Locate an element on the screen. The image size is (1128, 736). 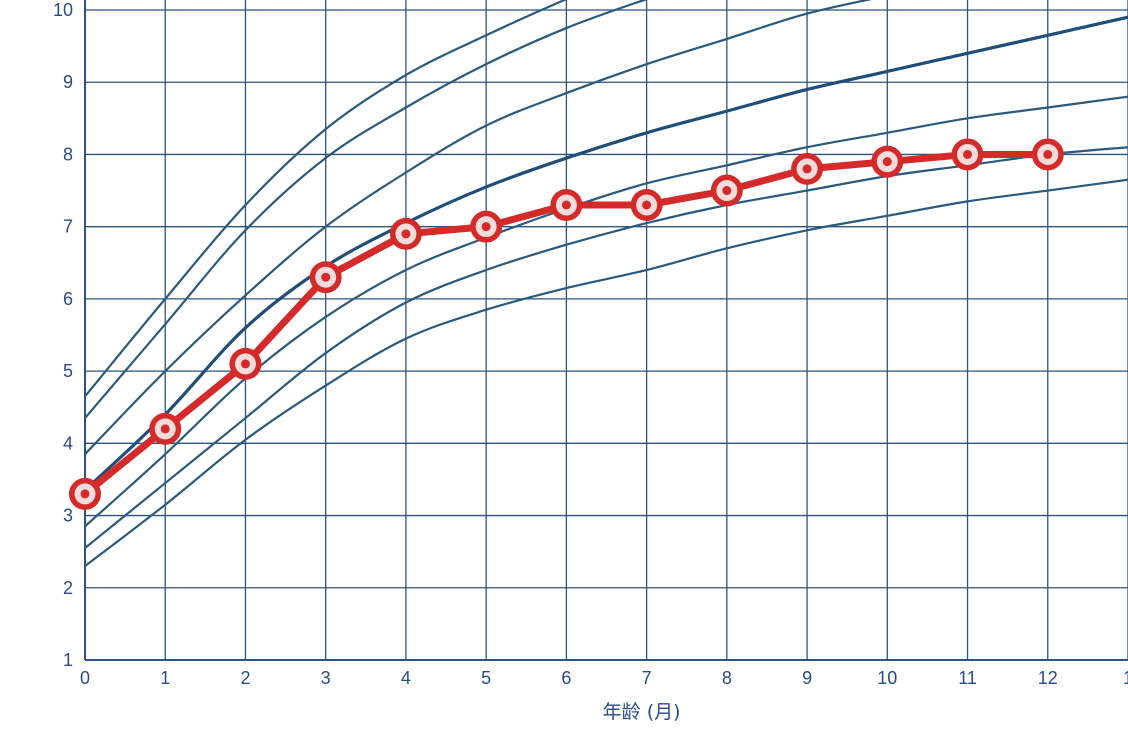
x-tick-label: 7 is located at coordinates (647, 678).